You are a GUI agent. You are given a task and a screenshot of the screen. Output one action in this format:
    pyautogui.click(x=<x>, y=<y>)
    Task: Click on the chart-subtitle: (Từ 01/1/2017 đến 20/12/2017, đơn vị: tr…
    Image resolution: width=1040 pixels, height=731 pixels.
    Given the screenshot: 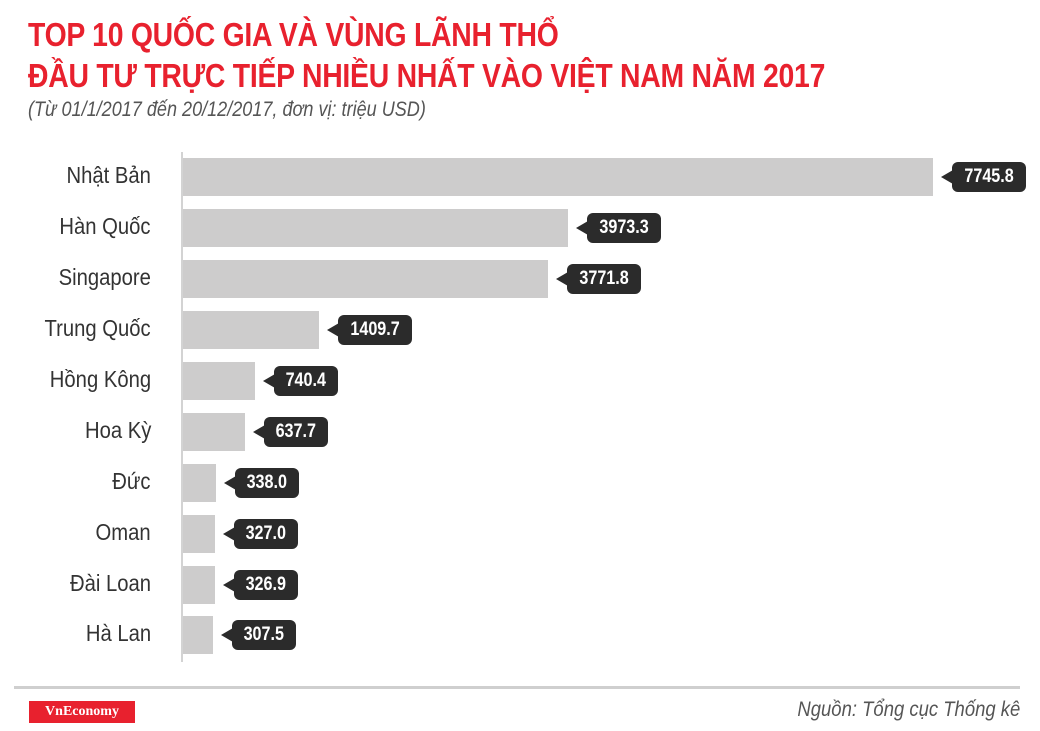 What is the action you would take?
    pyautogui.click(x=227, y=109)
    